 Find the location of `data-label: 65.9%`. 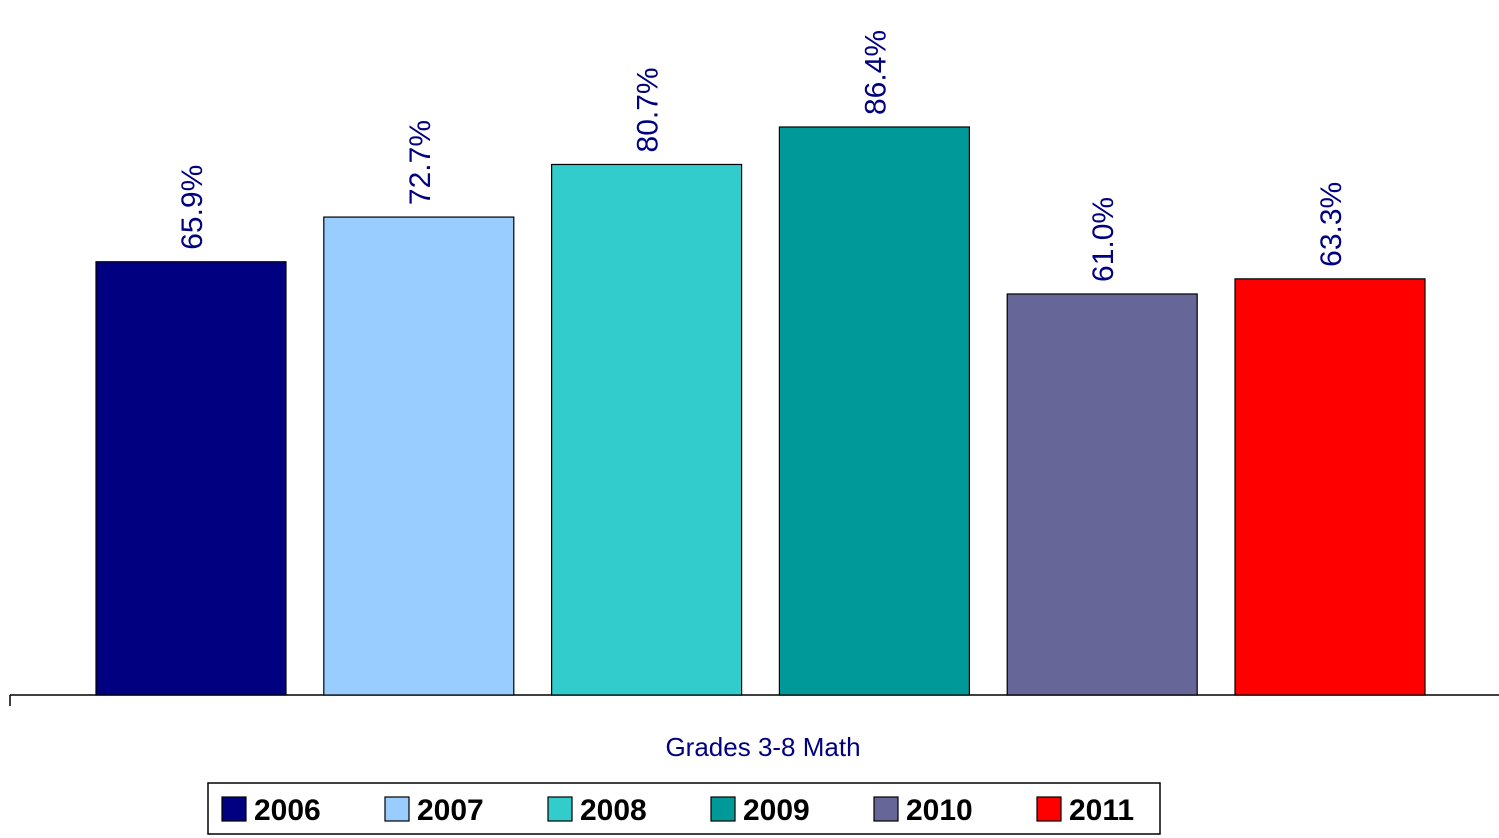

data-label: 65.9% is located at coordinates (192, 207).